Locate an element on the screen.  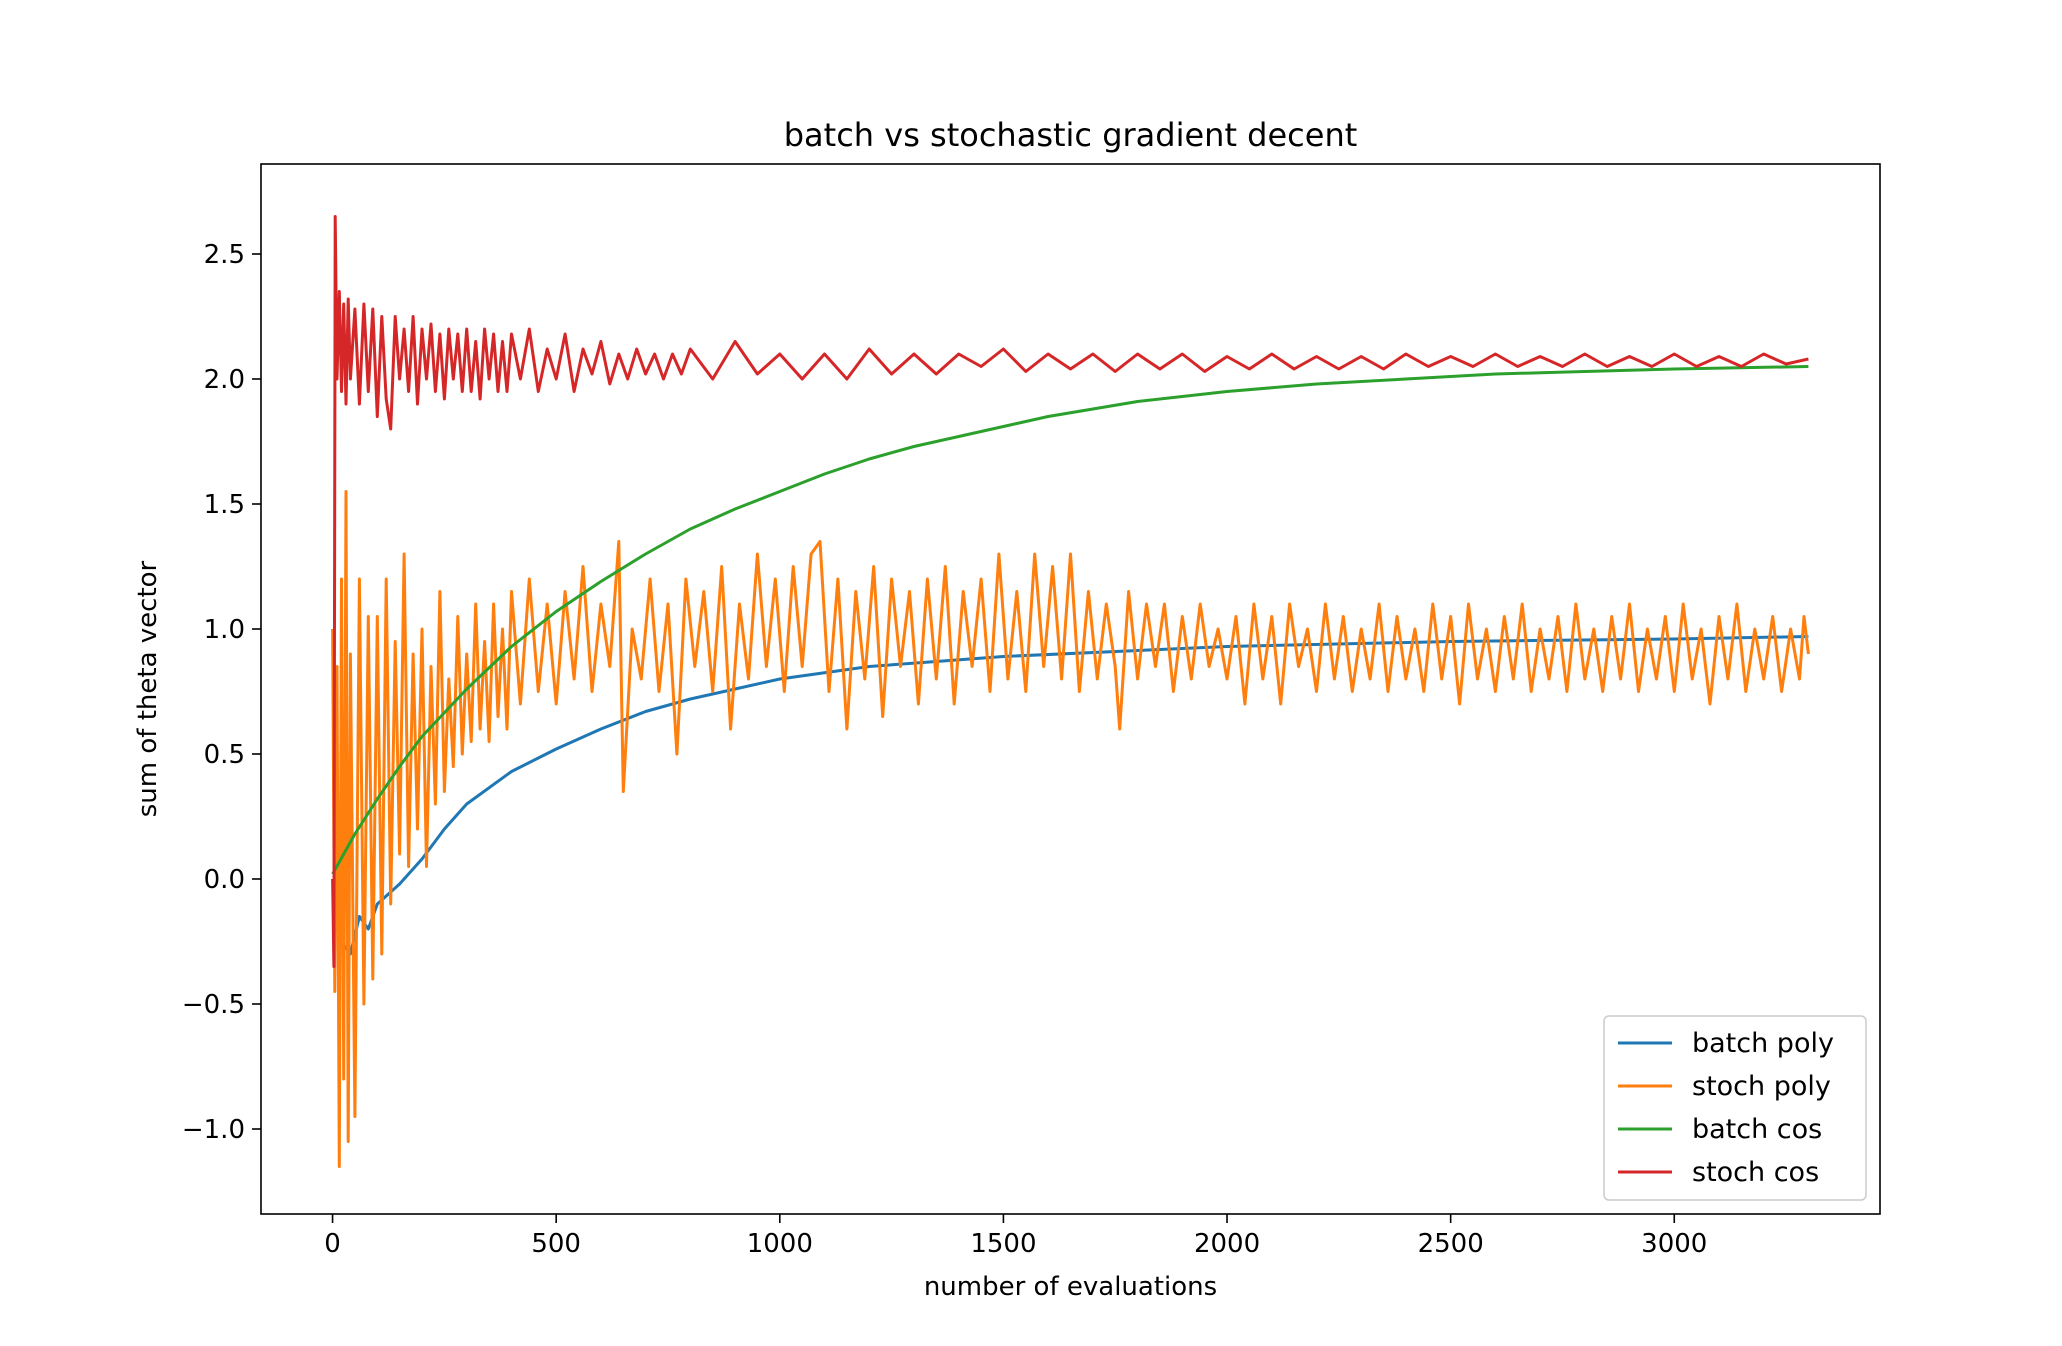
y-tick-label: 0.0 is located at coordinates (224, 880).